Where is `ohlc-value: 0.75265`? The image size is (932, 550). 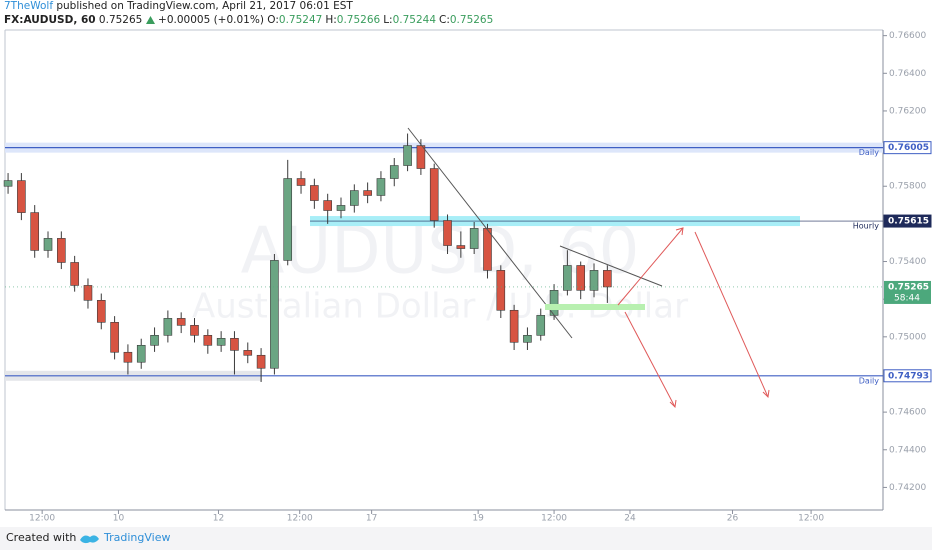 ohlc-value: 0.75265 is located at coordinates (471, 20).